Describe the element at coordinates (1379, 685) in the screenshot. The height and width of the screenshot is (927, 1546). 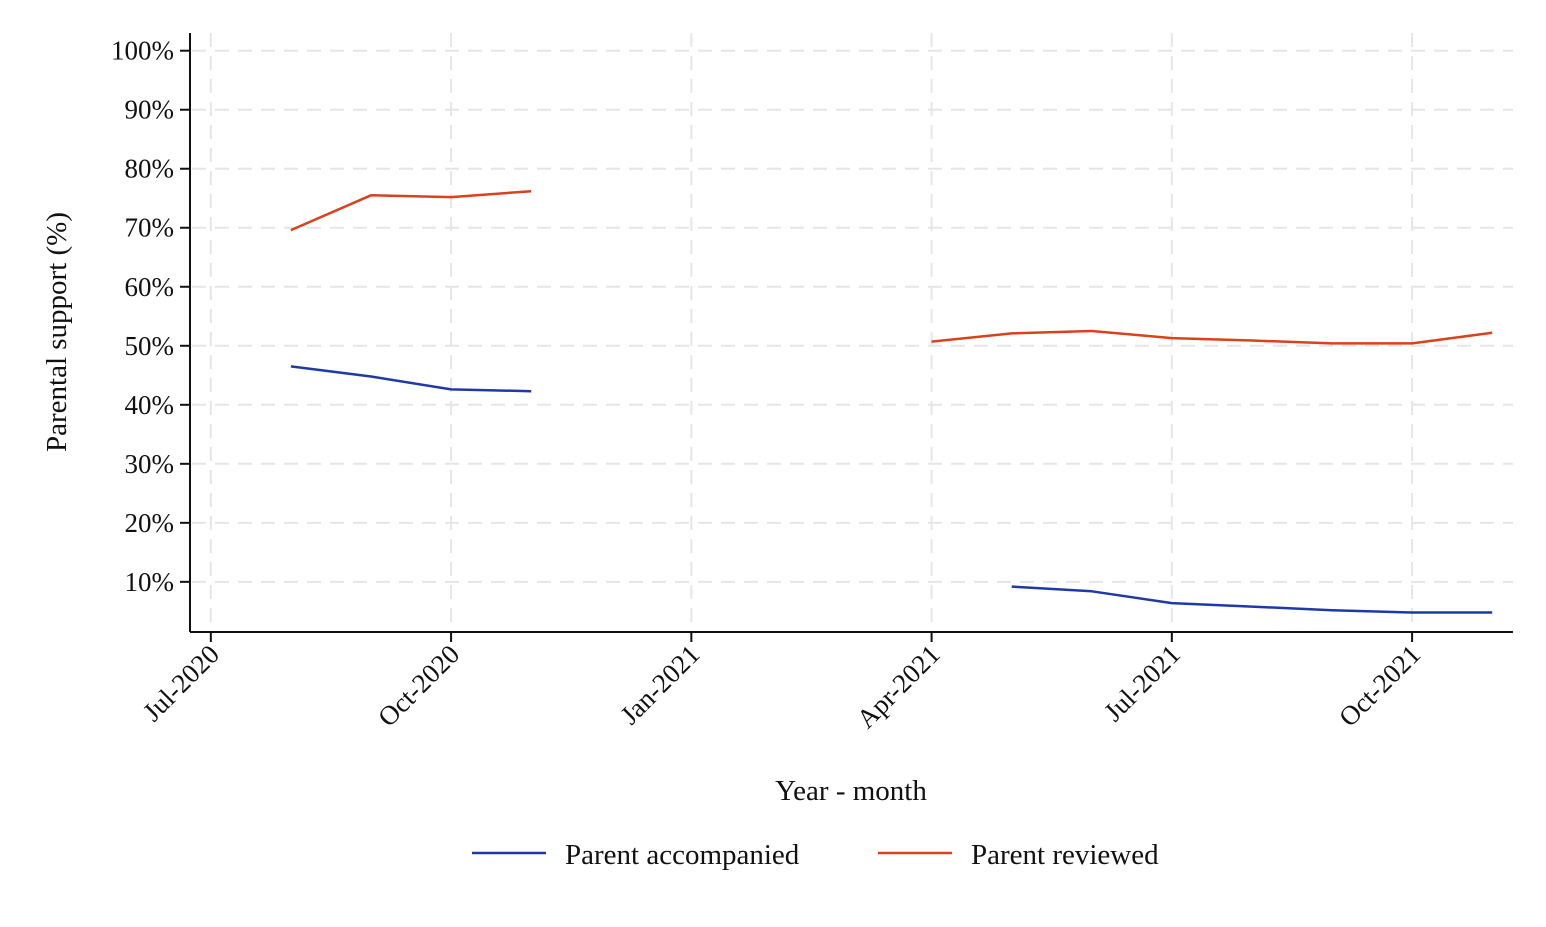
I see `x-tick-label: Oct-2021` at that location.